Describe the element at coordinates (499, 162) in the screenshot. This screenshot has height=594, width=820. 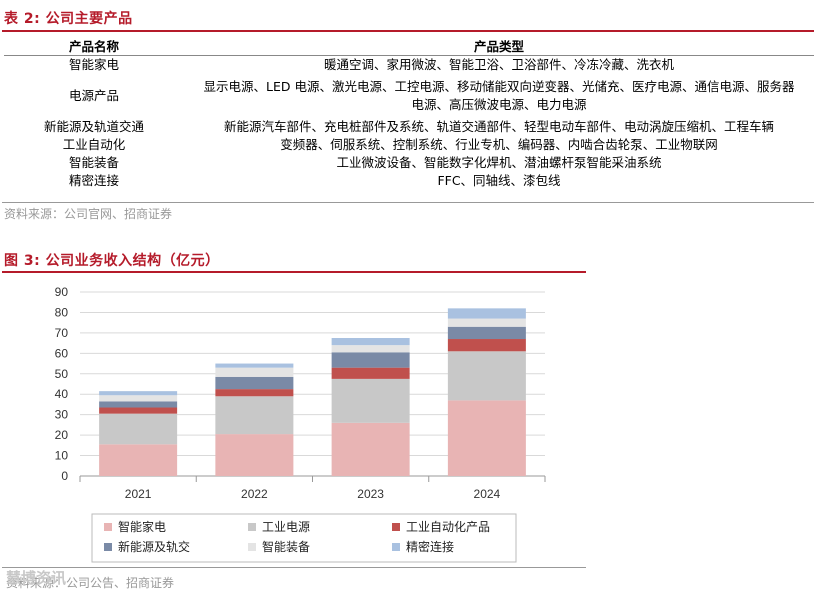
I see `product-types: 工业微波设备、智能数字化焊机、潜油螺杆泵智能采油系统` at that location.